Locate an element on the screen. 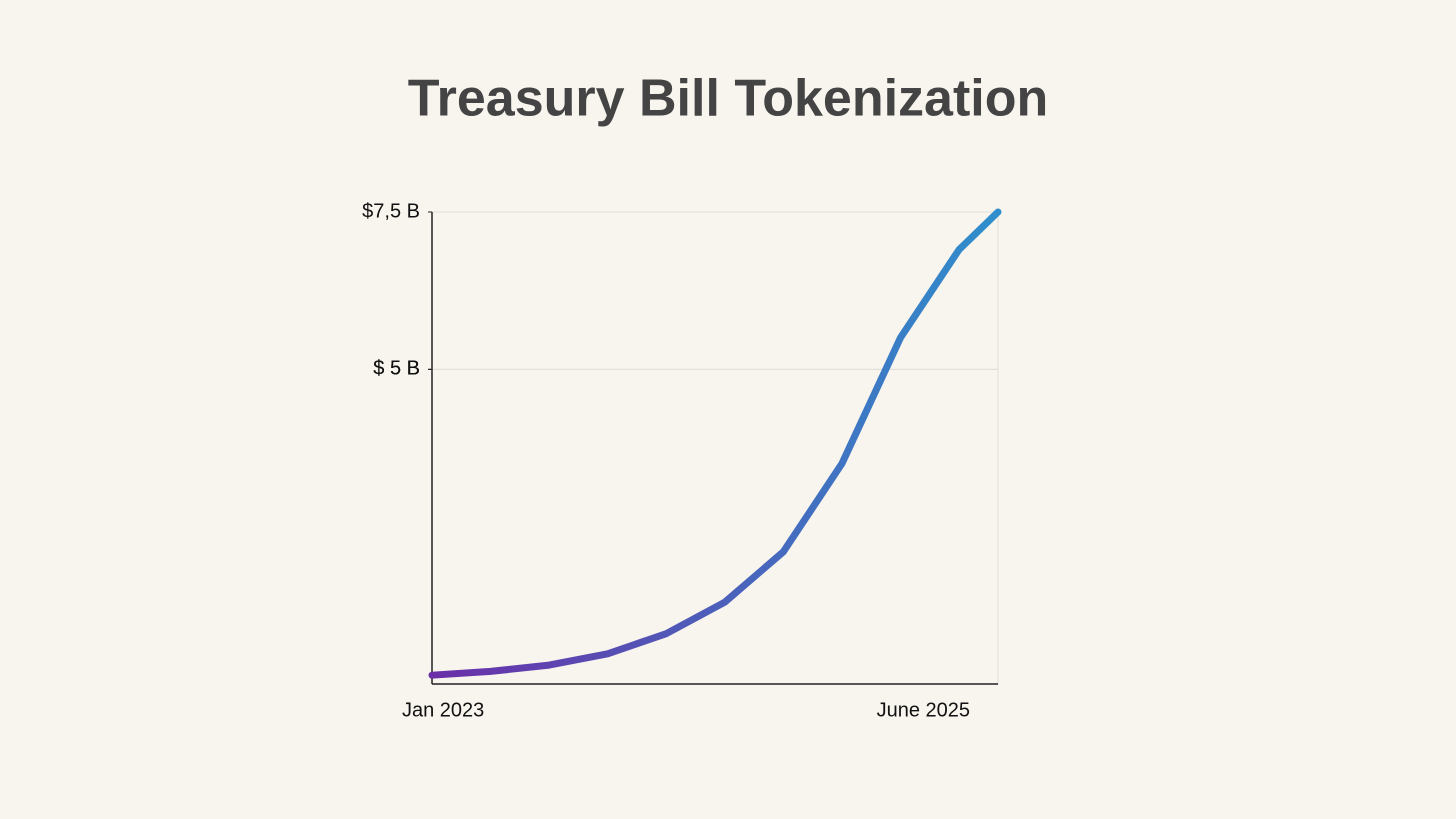 This screenshot has height=819, width=1456. y-tick-label: $ 5 B is located at coordinates (396, 369).